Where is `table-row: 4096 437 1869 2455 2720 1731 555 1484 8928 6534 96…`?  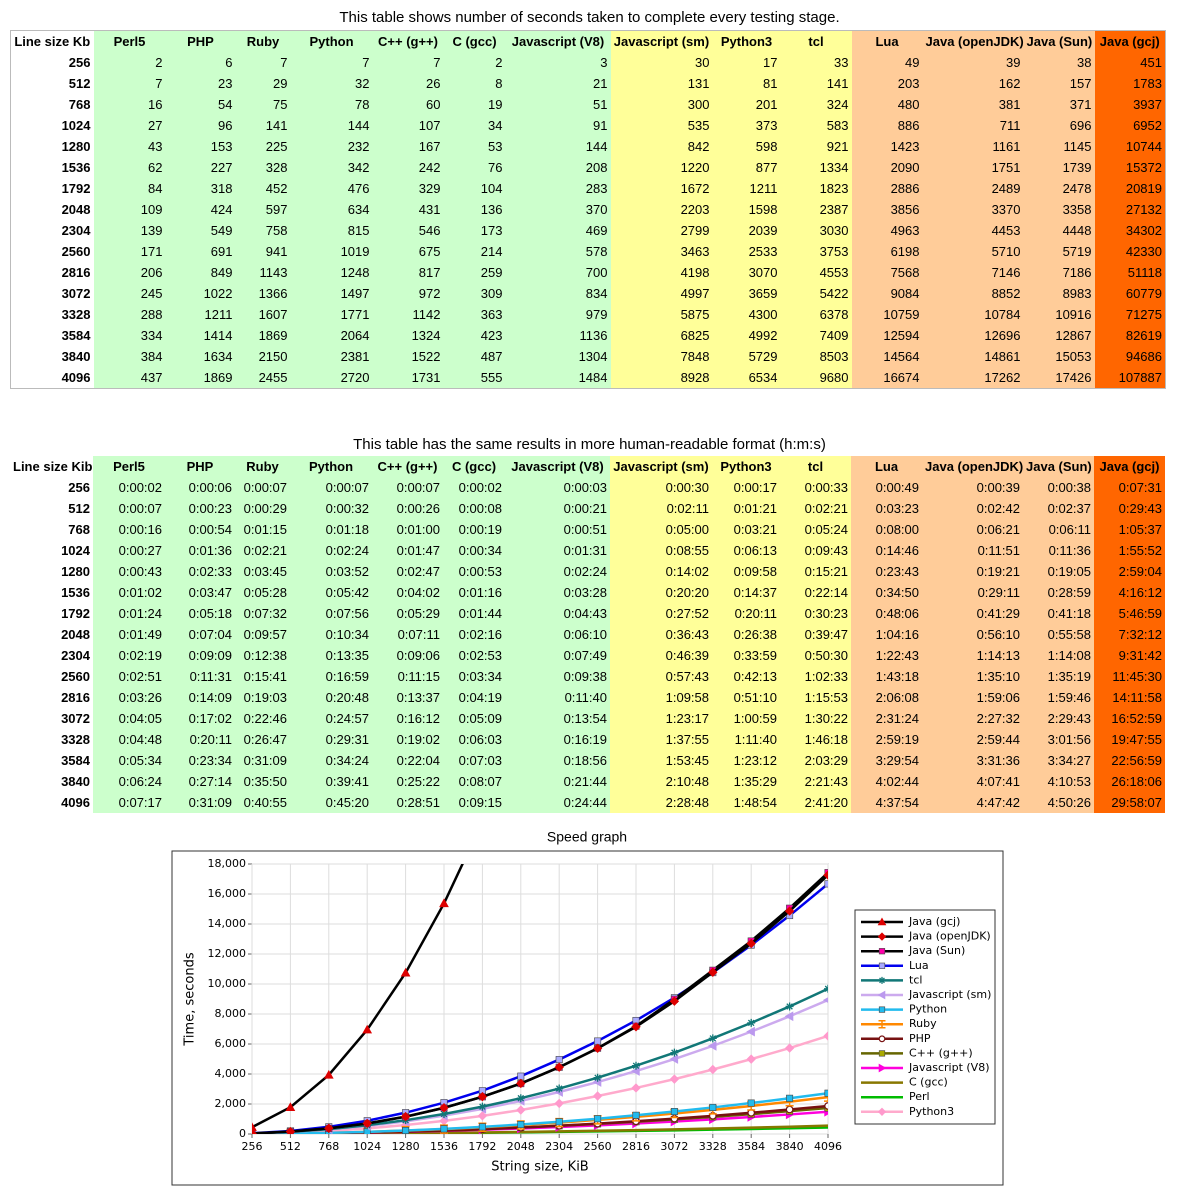
table-row: 4096 437 1869 2455 2720 1731 555 1484 8928 6534 96… is located at coordinates (588, 378).